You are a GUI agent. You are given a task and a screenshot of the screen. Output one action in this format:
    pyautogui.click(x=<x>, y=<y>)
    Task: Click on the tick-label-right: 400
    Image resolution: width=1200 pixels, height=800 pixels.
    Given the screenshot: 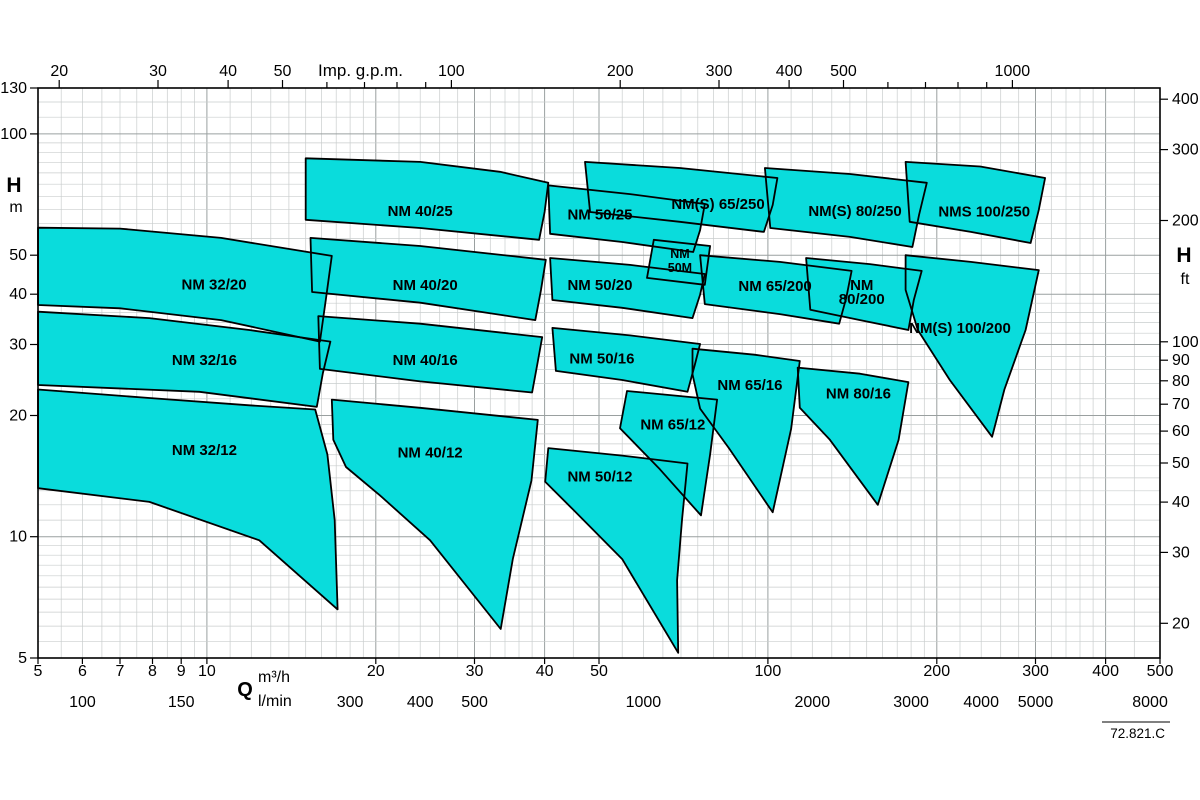 What is the action you would take?
    pyautogui.click(x=1185, y=99)
    